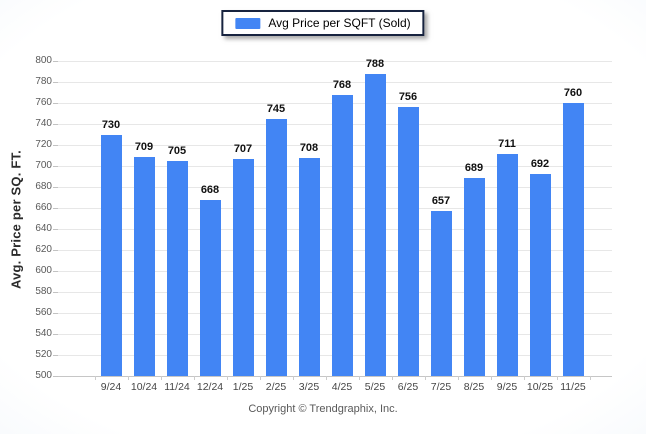  I want to click on bar-12/24, so click(210, 287).